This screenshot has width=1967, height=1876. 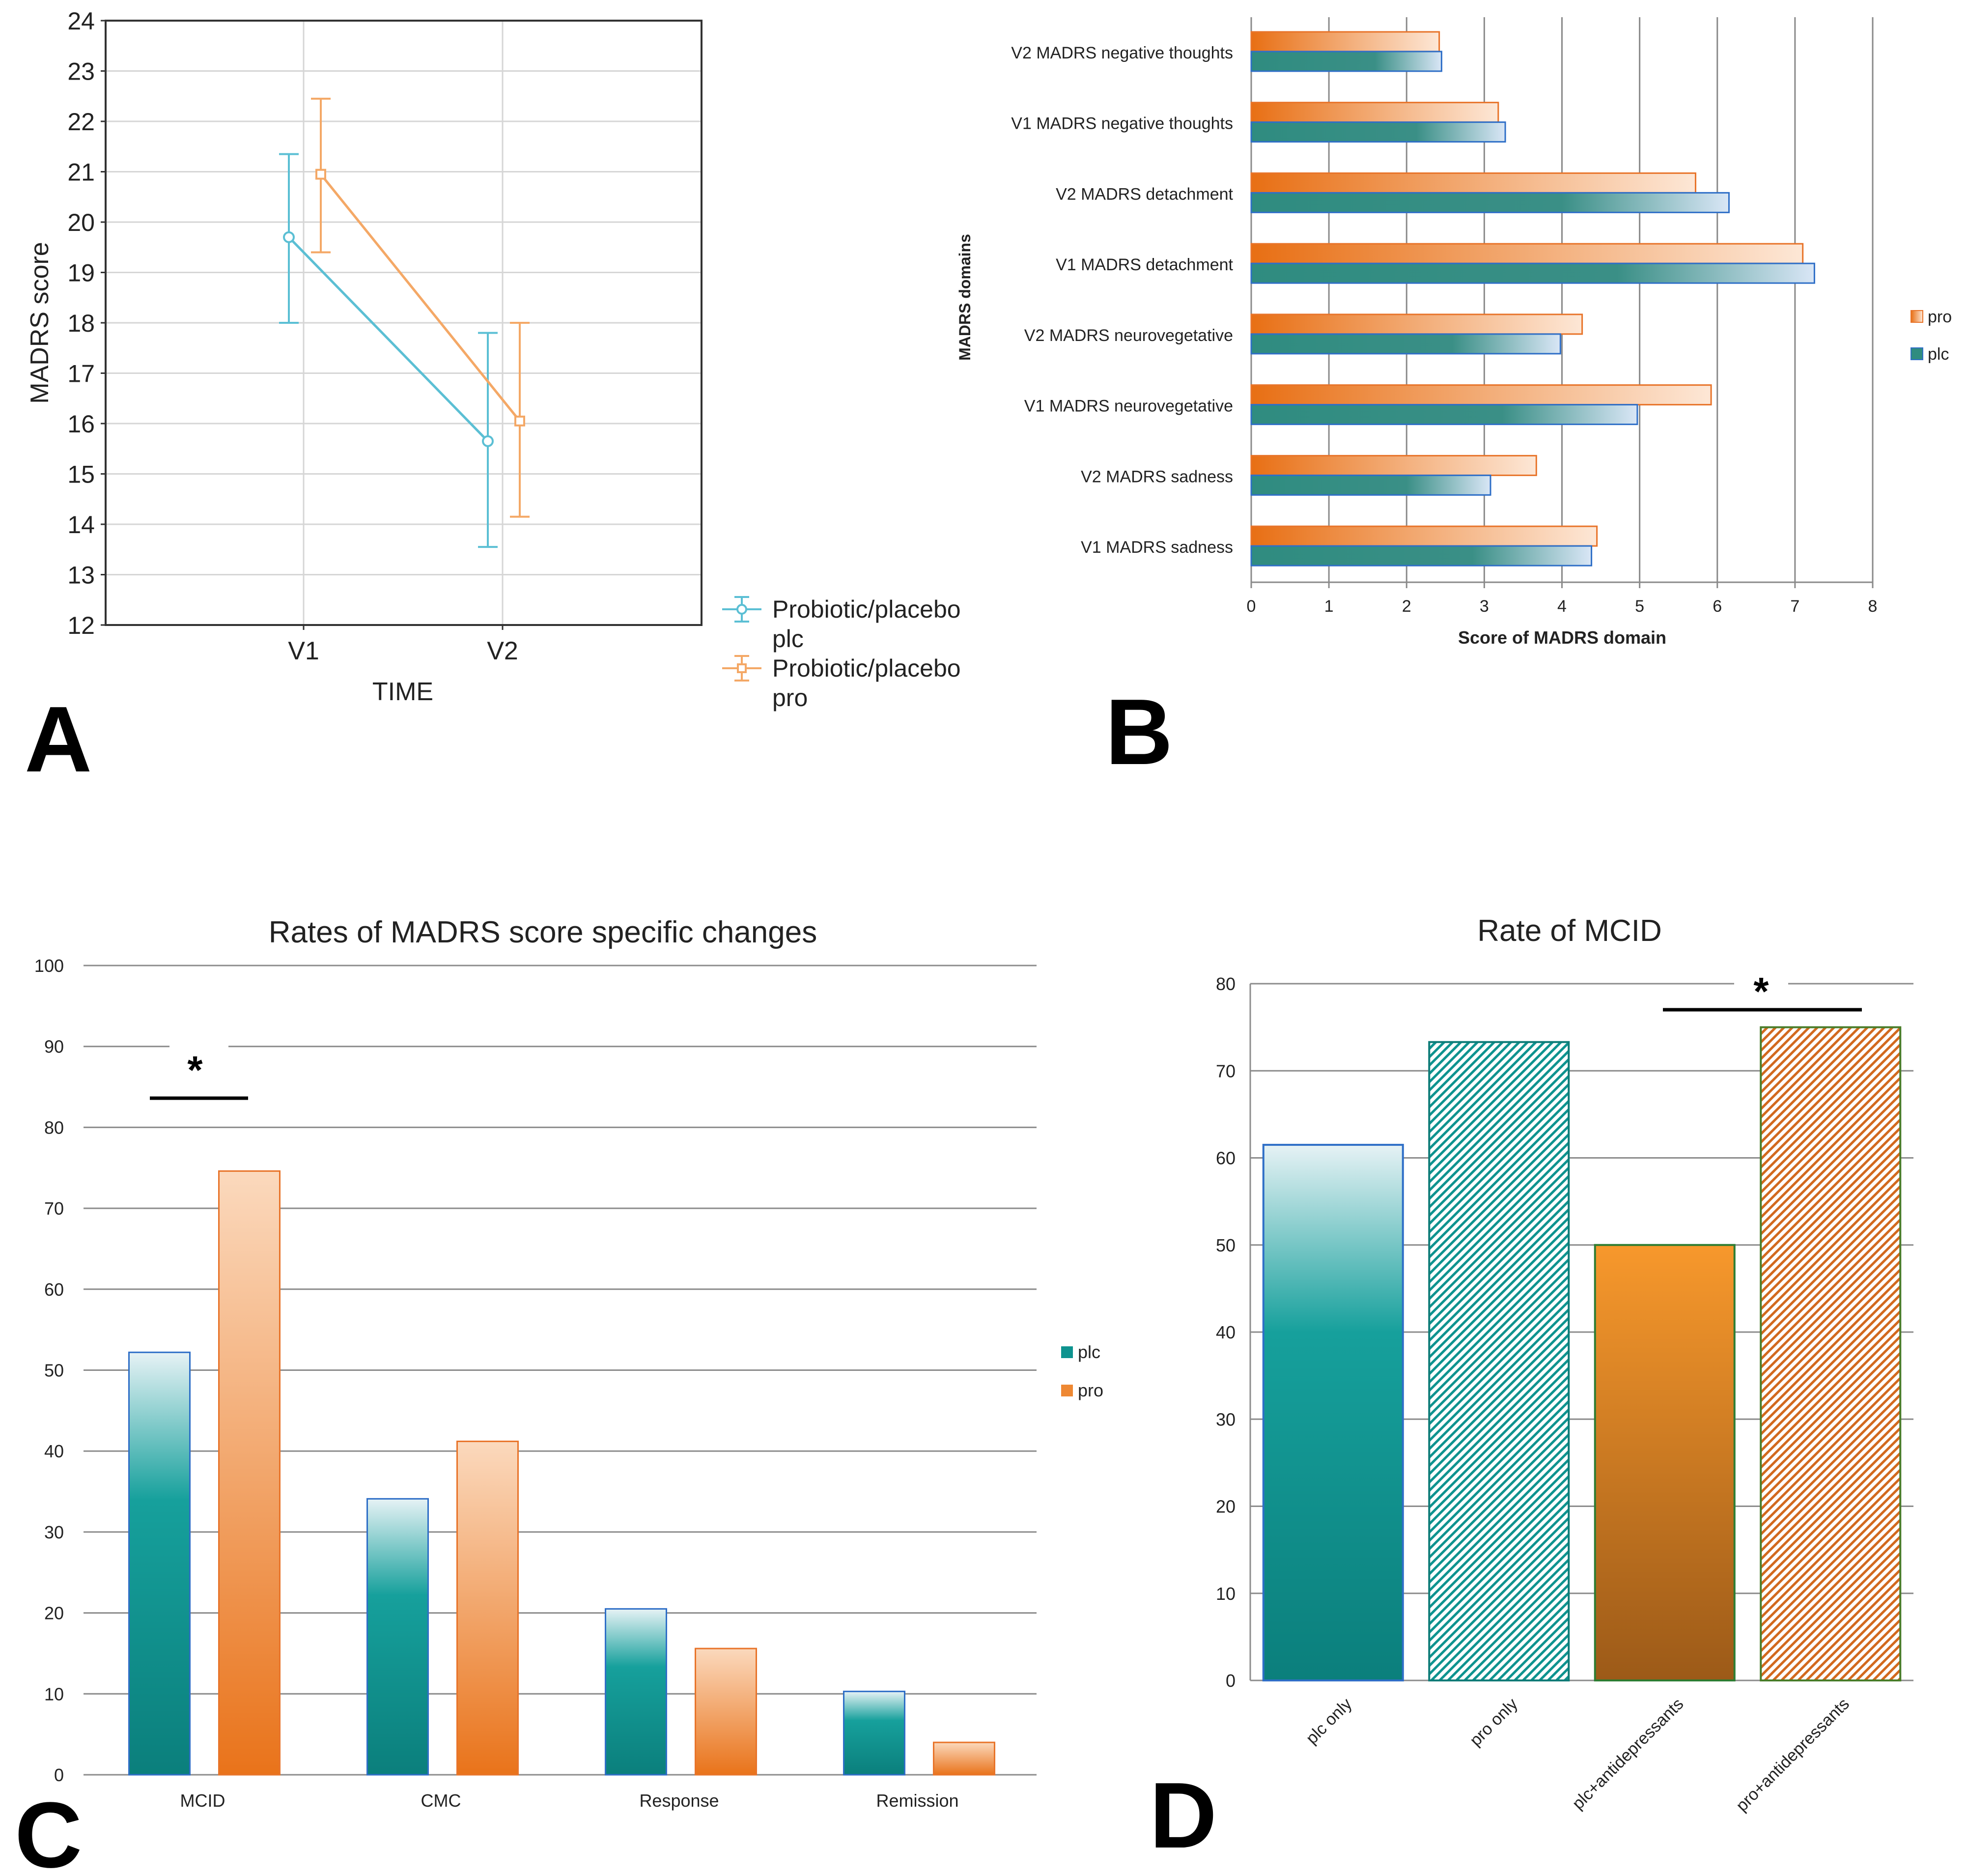 What do you see at coordinates (81, 172) in the screenshot?
I see `y-tick-label: 21` at bounding box center [81, 172].